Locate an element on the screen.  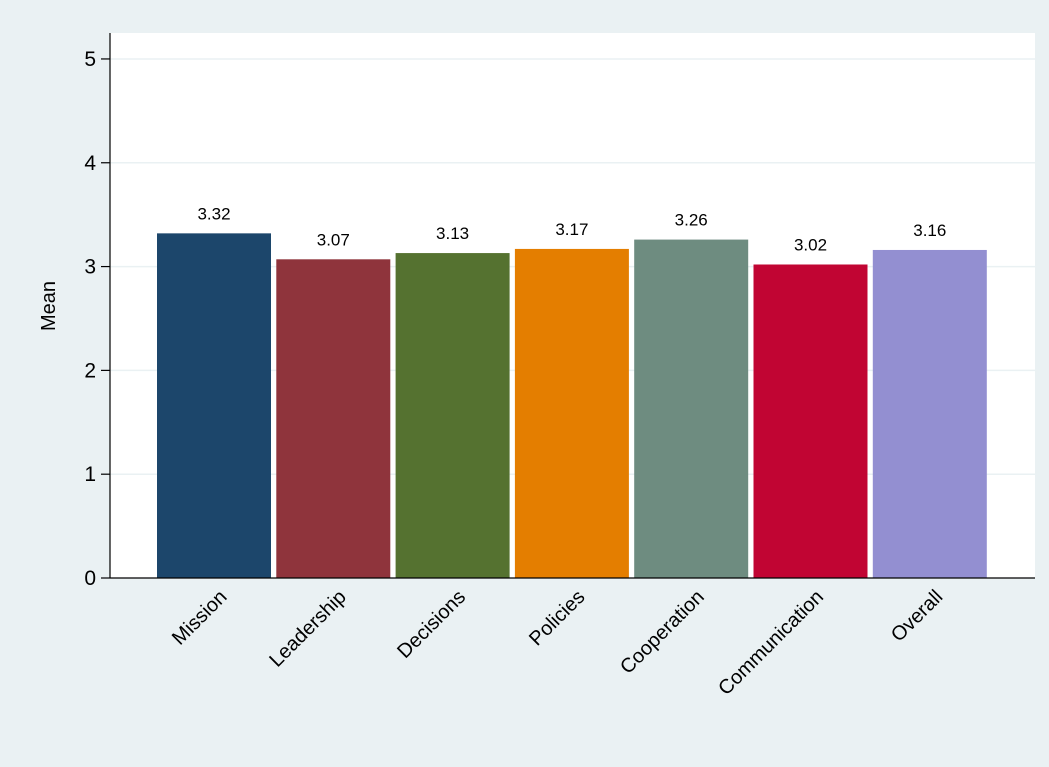
value-label: 3.32 is located at coordinates (213, 213).